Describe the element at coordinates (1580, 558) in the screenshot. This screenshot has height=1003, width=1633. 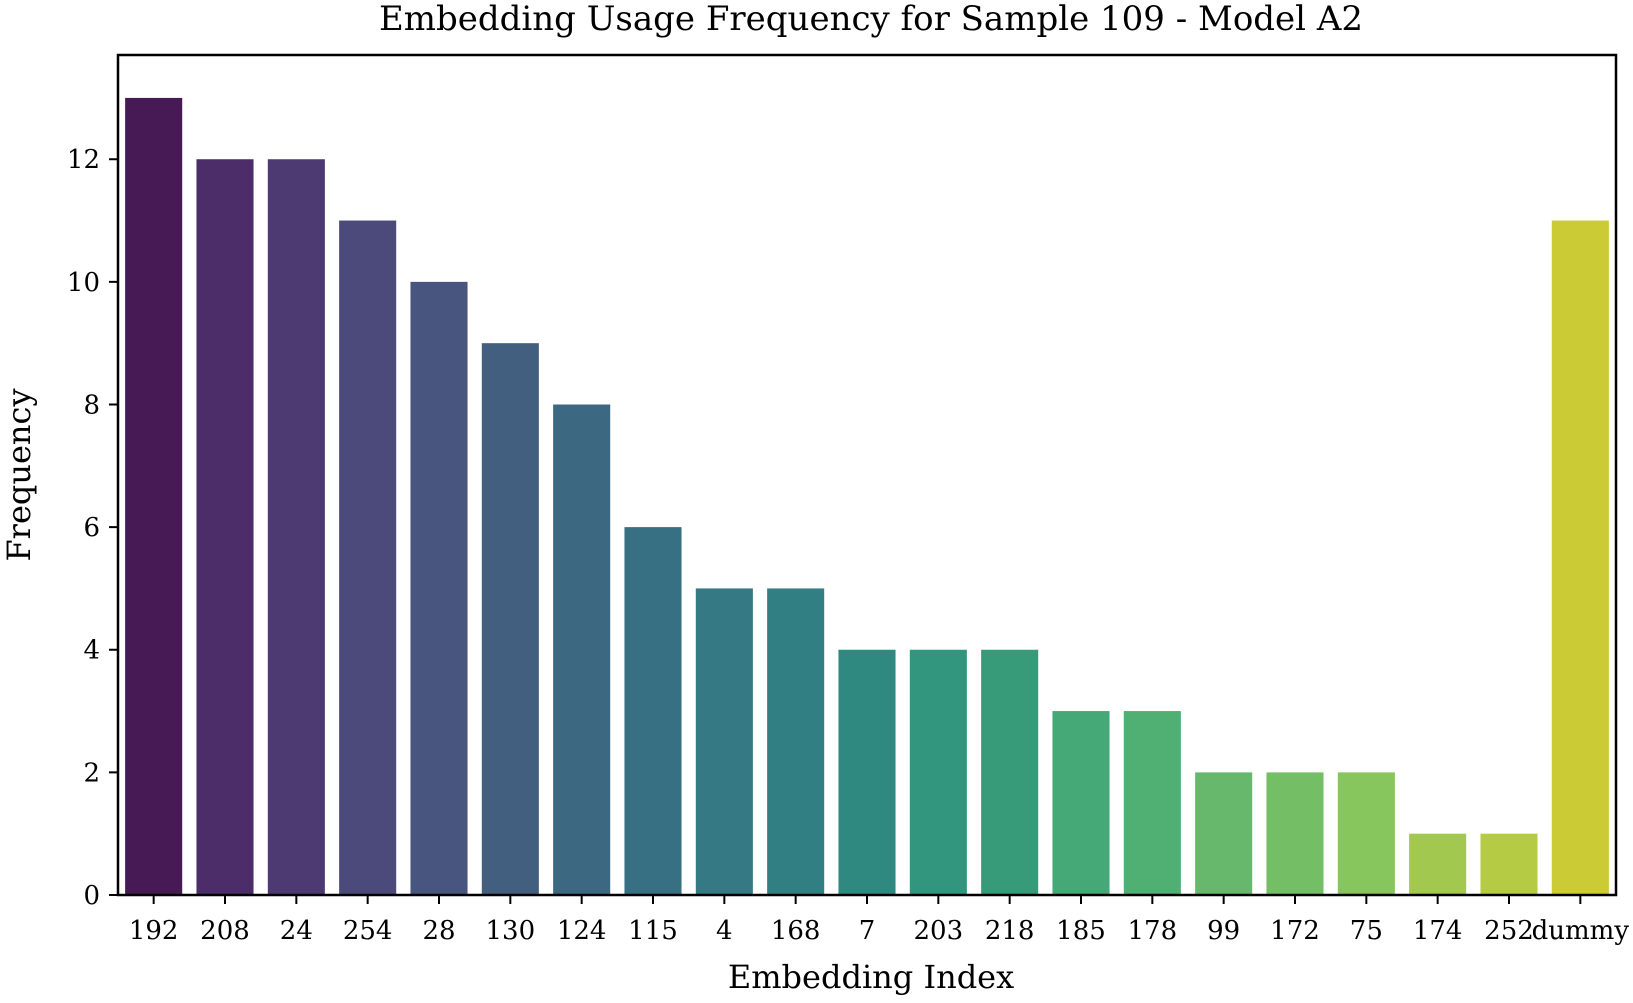
I see `bar-dummy` at that location.